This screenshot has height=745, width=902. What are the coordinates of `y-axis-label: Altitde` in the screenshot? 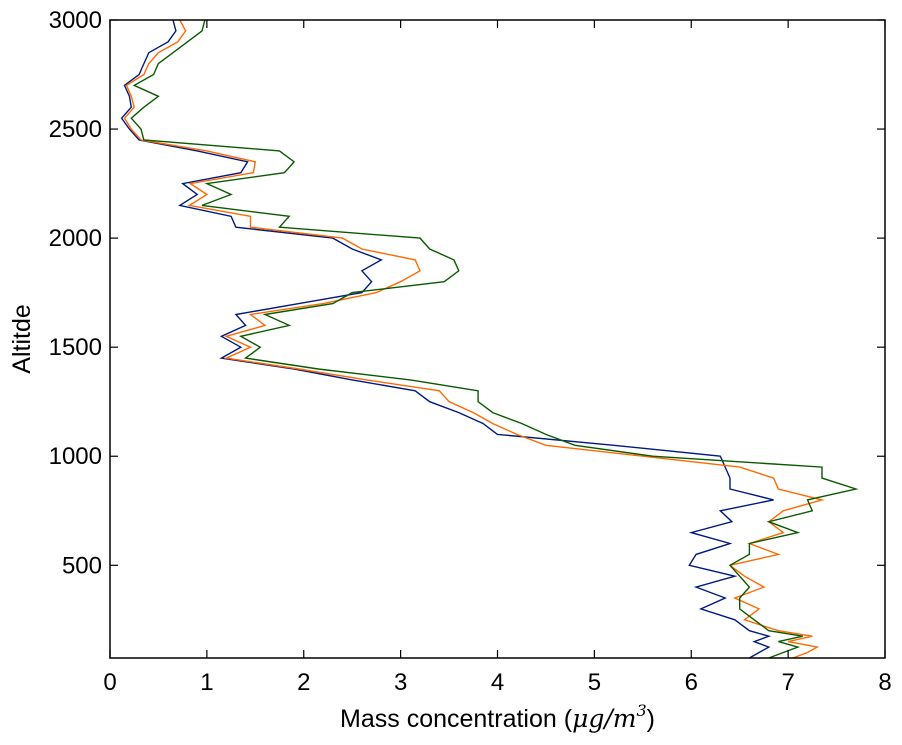 It's located at (22, 338).